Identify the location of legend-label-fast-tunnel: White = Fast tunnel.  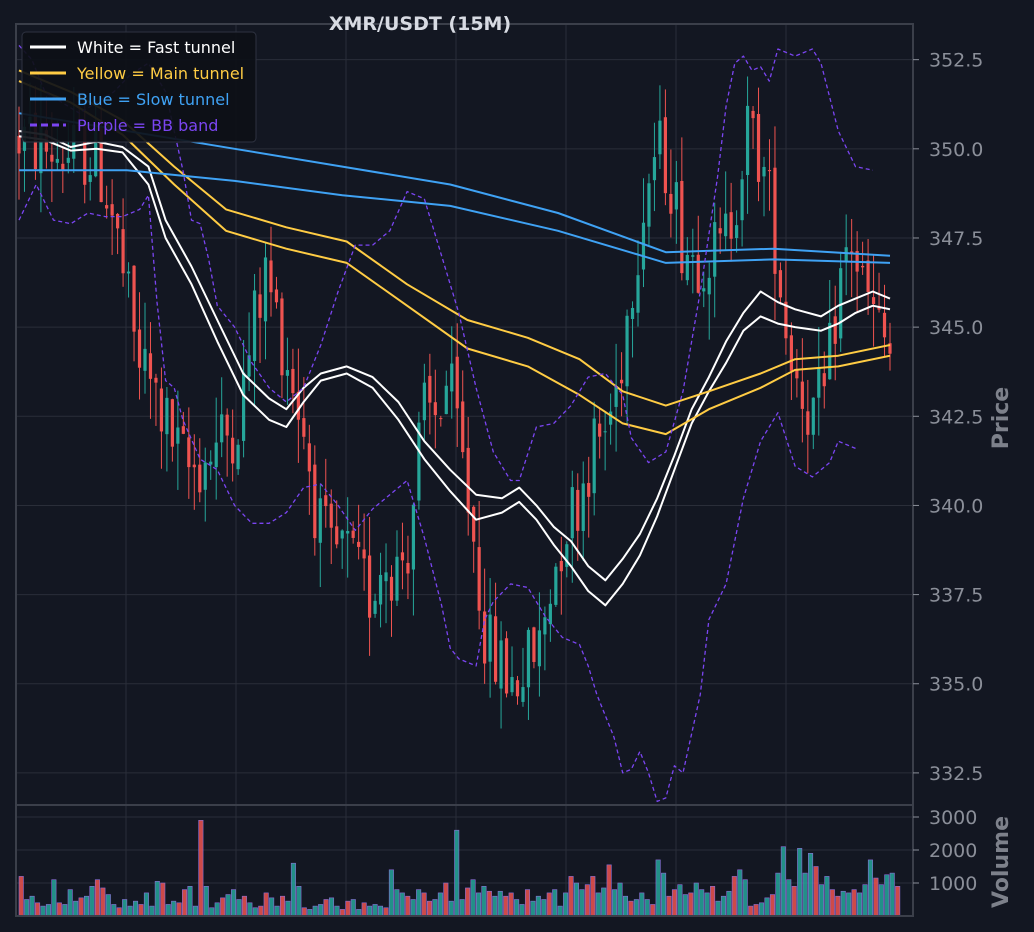
(156, 47).